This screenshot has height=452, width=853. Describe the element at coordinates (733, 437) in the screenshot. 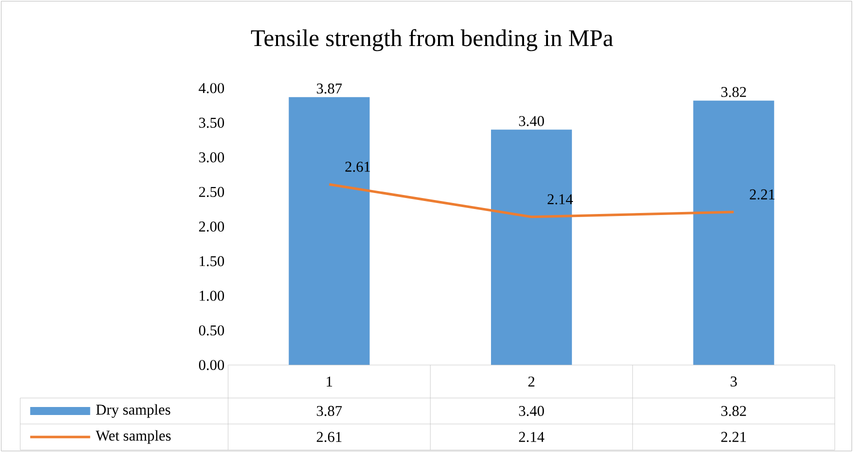

I see `data-label: 2.21` at that location.